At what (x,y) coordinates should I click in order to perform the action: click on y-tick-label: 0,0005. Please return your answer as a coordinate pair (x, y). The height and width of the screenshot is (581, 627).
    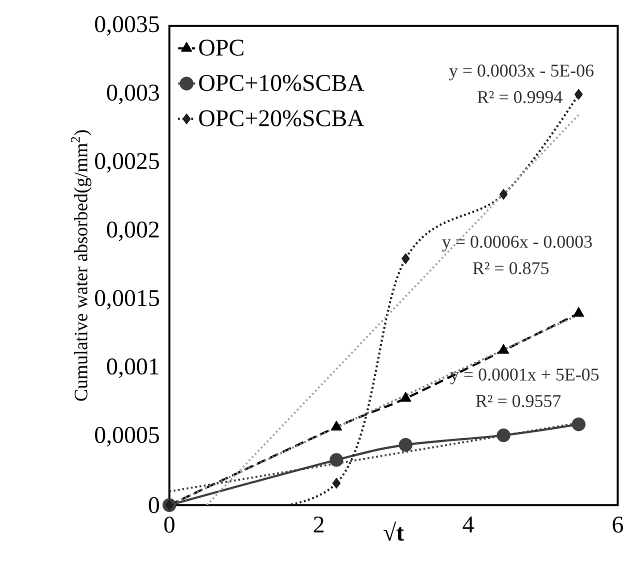
    Looking at the image, I should click on (127, 436).